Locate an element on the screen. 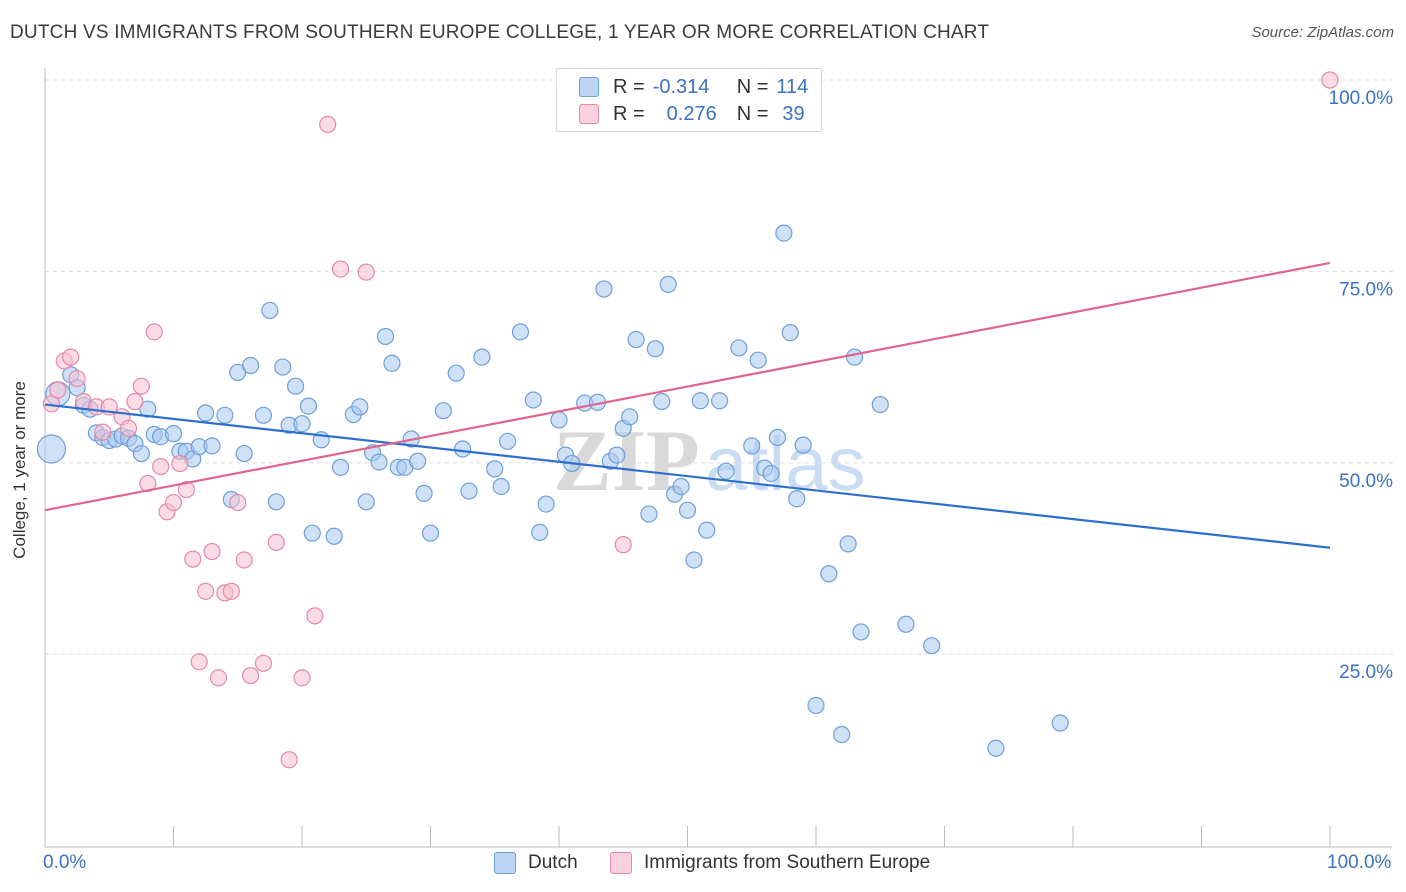 The height and width of the screenshot is (892, 1406). n-value: 39 is located at coordinates (793, 113).